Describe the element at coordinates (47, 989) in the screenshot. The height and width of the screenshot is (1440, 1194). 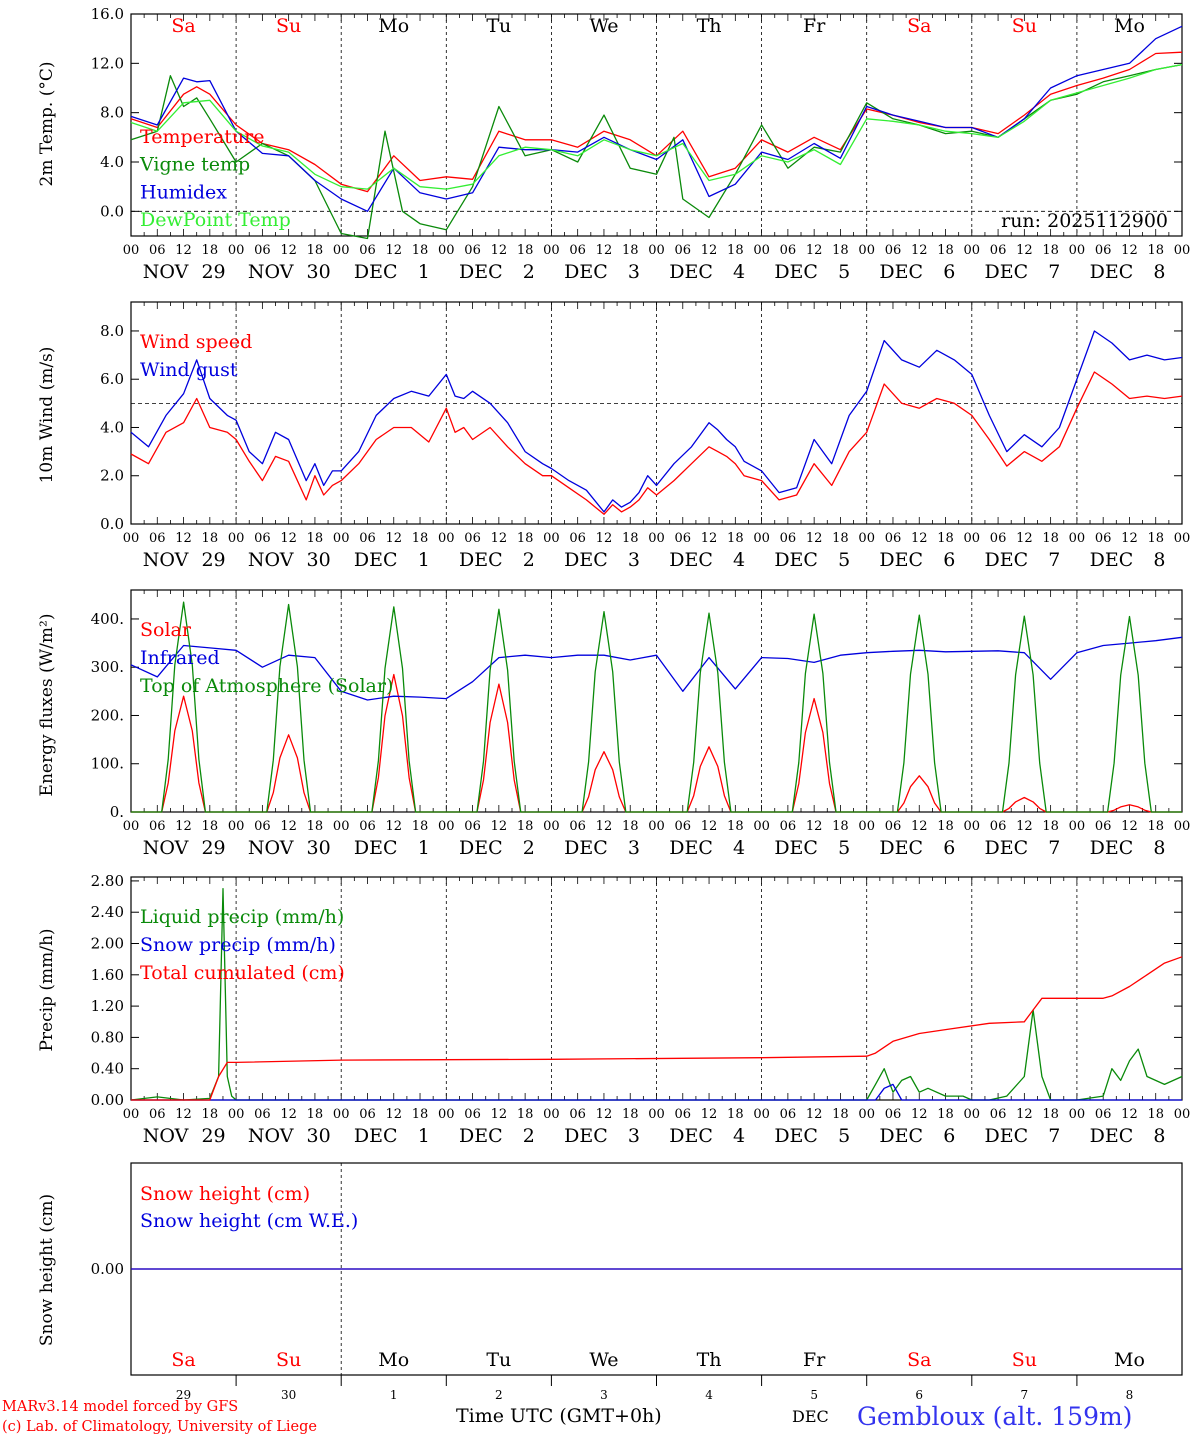
I see `y-axis-label: Precip (mm/h)` at that location.